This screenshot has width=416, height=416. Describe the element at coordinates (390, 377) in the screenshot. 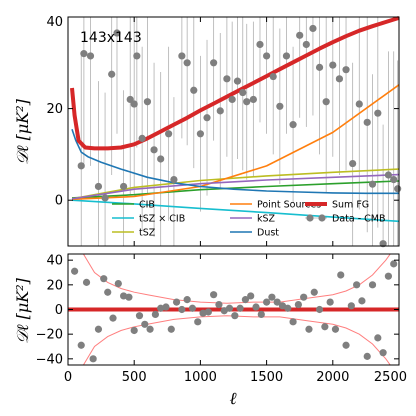

I see `x-tick-label: 2500` at that location.